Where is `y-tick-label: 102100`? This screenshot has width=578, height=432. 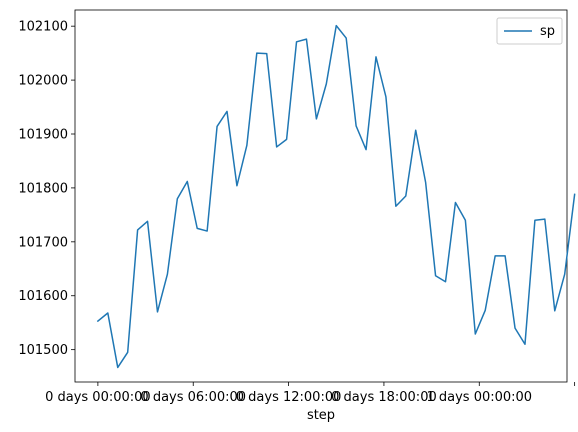 y-tick-label: 102100 is located at coordinates (43, 27).